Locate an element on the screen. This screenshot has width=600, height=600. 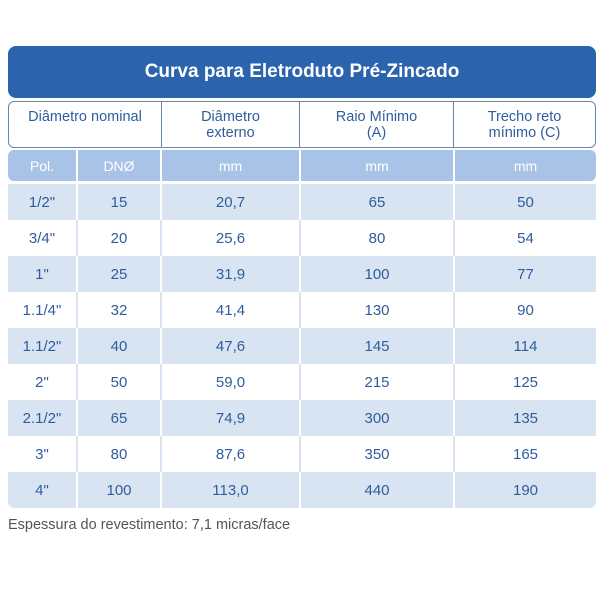
table-row: 1.1/4" 32 41,4 130 90 is located at coordinates (302, 310).